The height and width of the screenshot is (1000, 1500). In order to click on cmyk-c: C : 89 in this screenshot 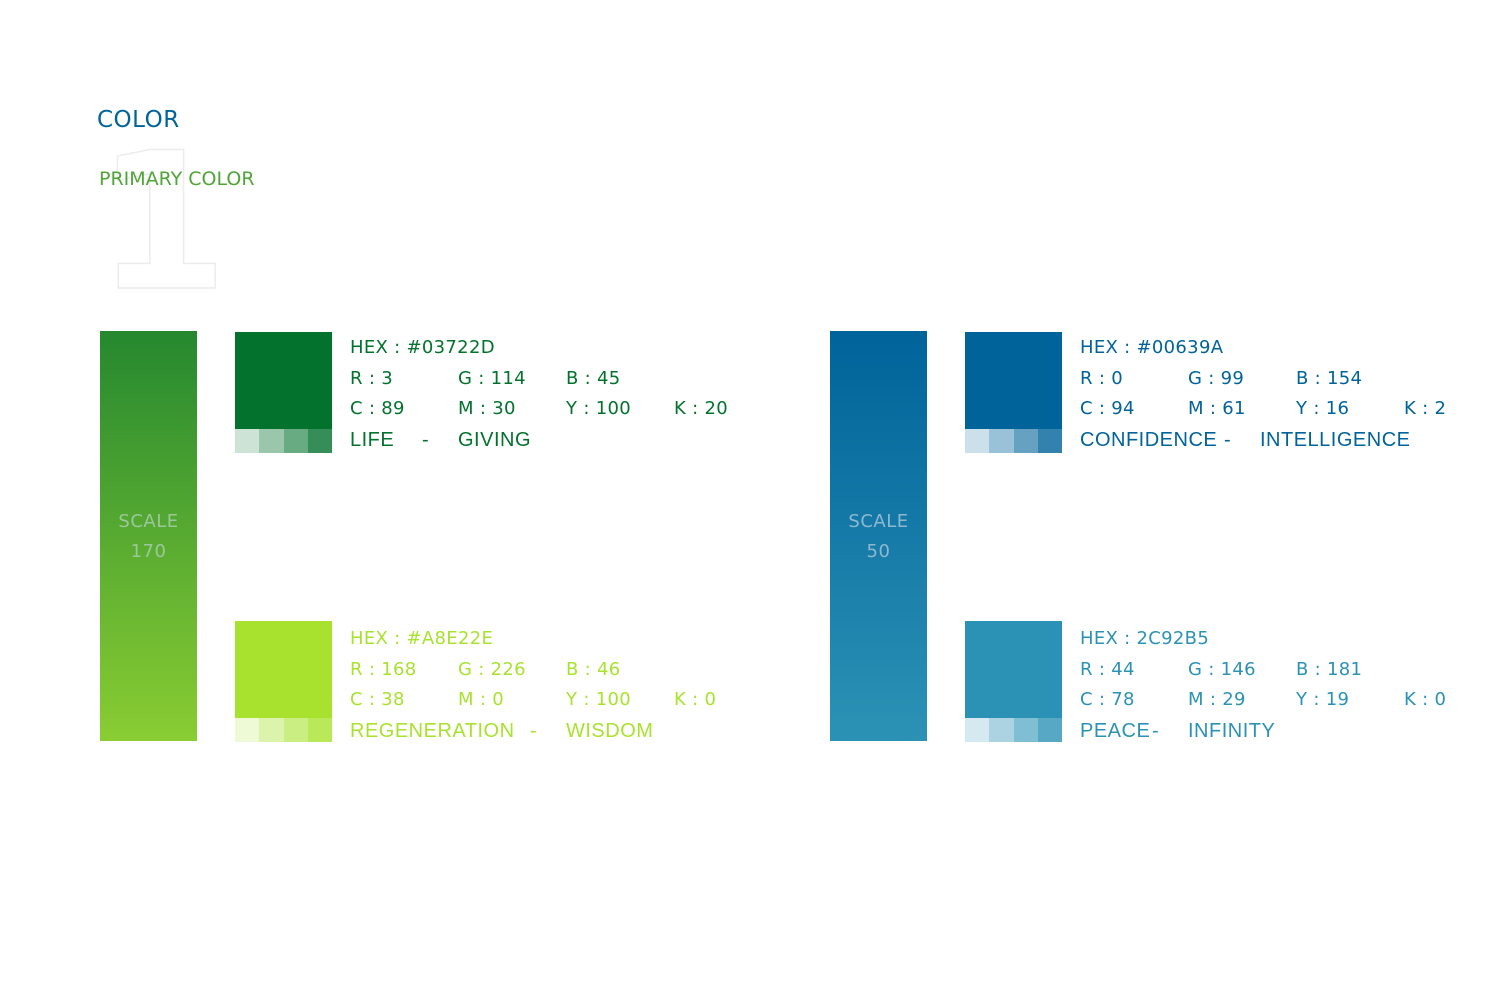, I will do `click(377, 408)`.